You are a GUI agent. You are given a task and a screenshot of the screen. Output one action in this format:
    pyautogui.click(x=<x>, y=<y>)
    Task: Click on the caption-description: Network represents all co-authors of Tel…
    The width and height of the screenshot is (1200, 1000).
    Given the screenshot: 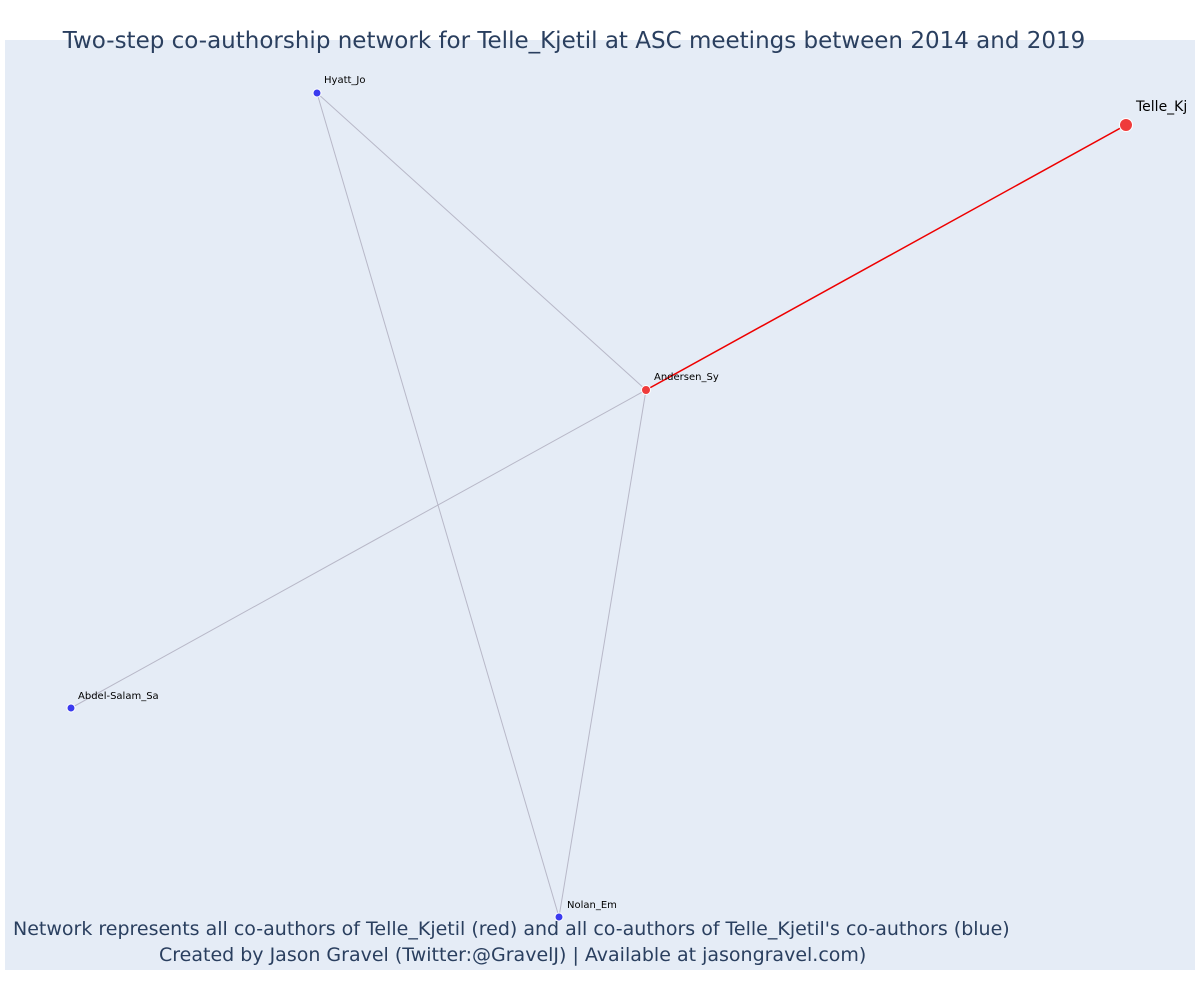 What is the action you would take?
    pyautogui.click(x=511, y=929)
    